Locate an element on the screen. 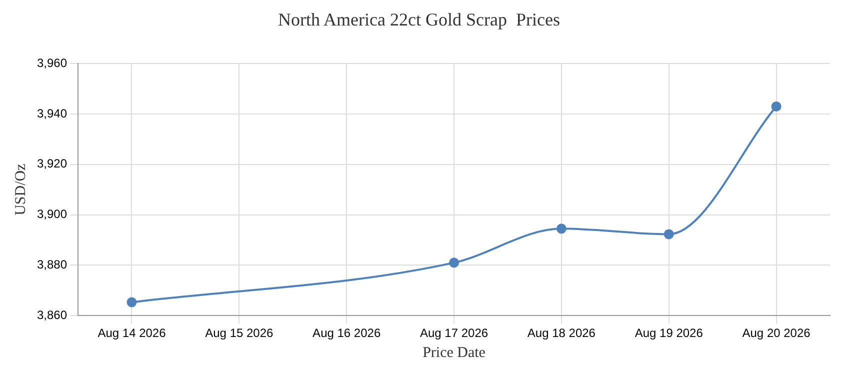 The height and width of the screenshot is (370, 850). x-tick-label: Aug 17 2026 is located at coordinates (454, 333).